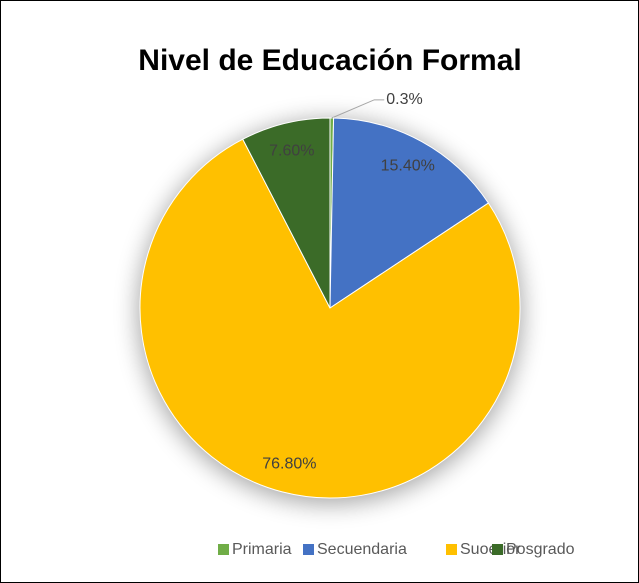  What do you see at coordinates (540, 549) in the screenshot?
I see `legend-label: Posgrado` at bounding box center [540, 549].